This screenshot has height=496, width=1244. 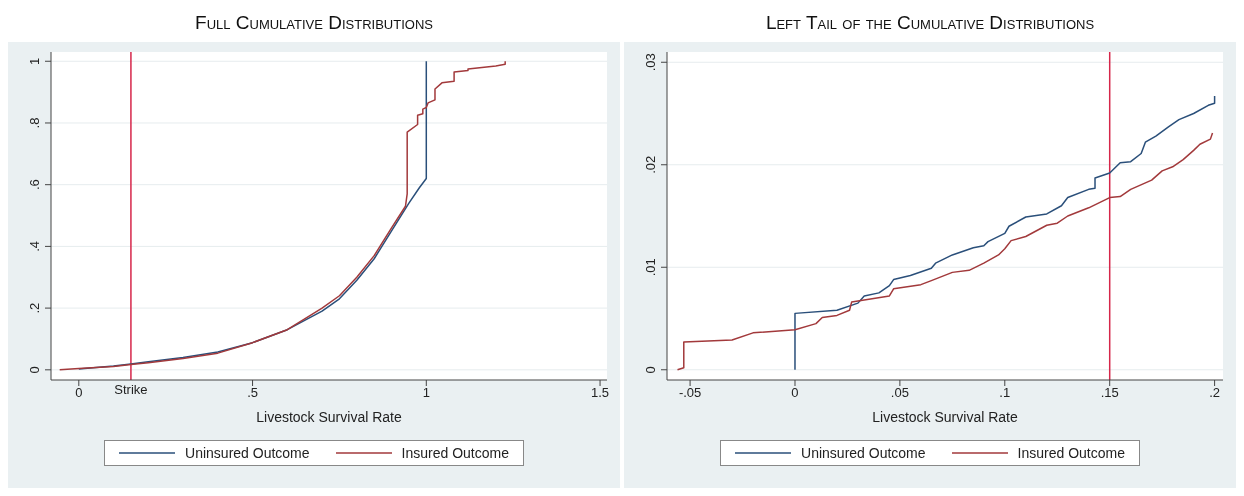 What do you see at coordinates (34, 61) in the screenshot?
I see `y-tick-label: 1` at bounding box center [34, 61].